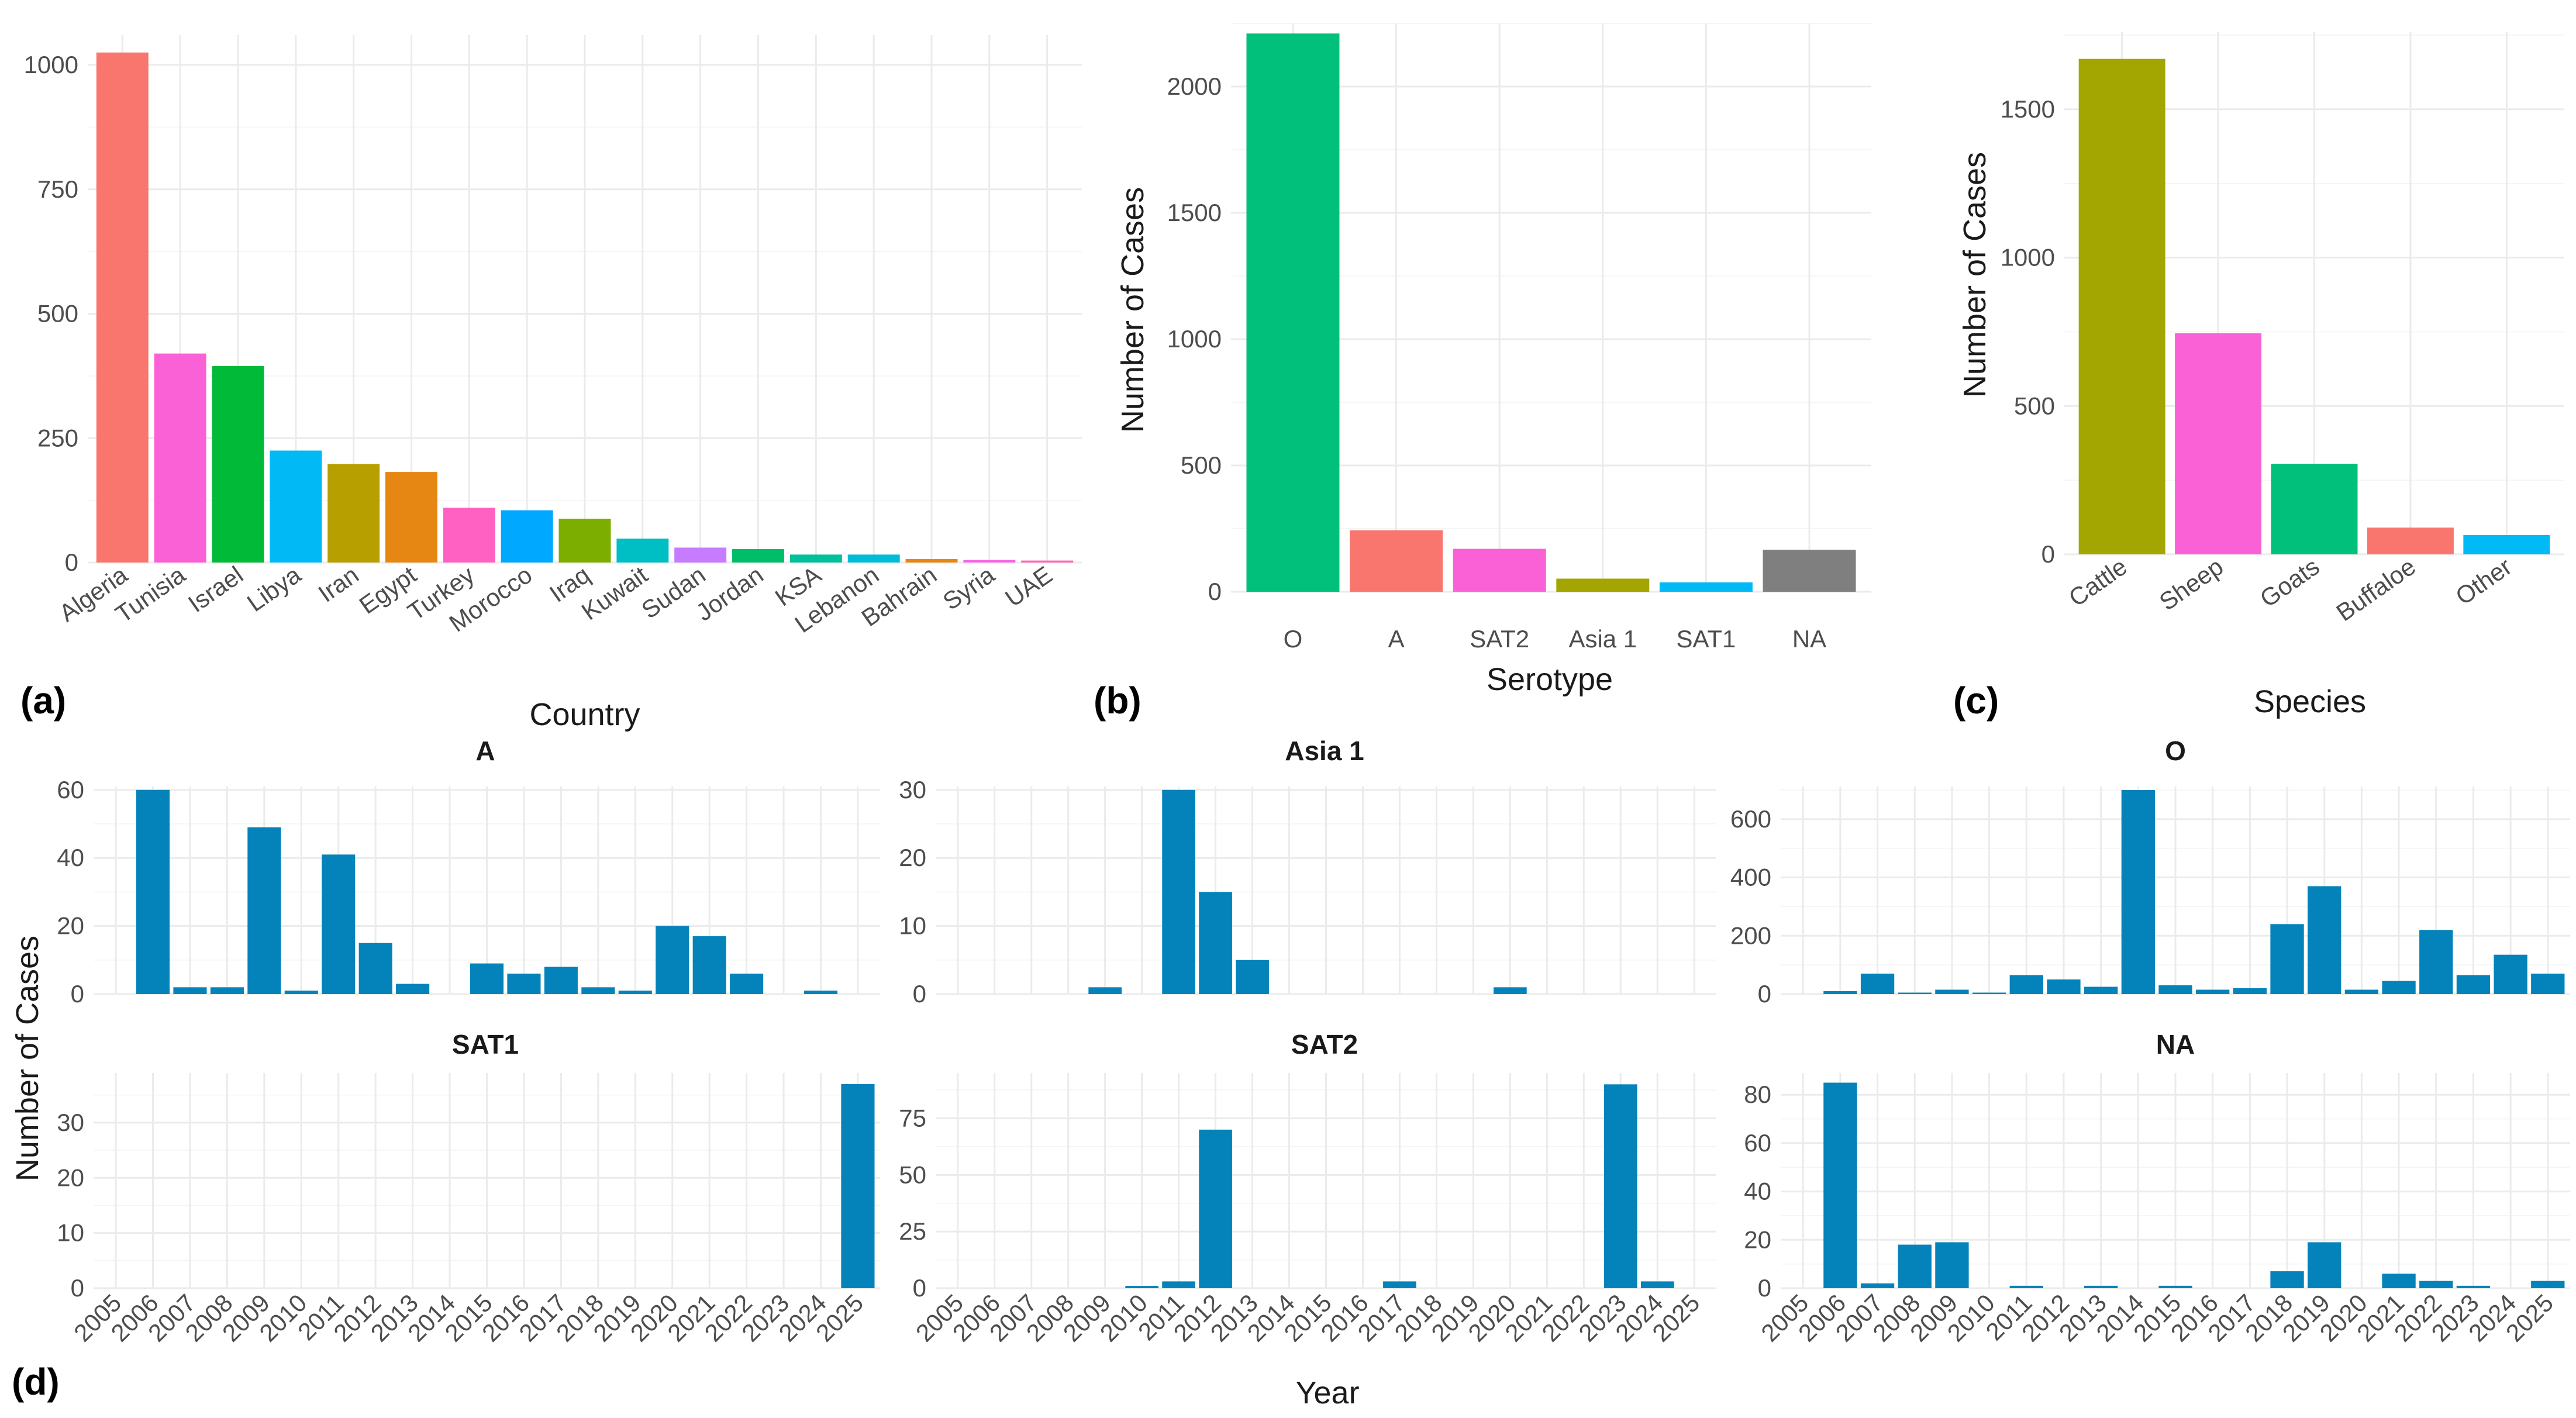 The height and width of the screenshot is (1418, 2576). I want to click on facet-na-bar-2013, so click(2101, 1286).